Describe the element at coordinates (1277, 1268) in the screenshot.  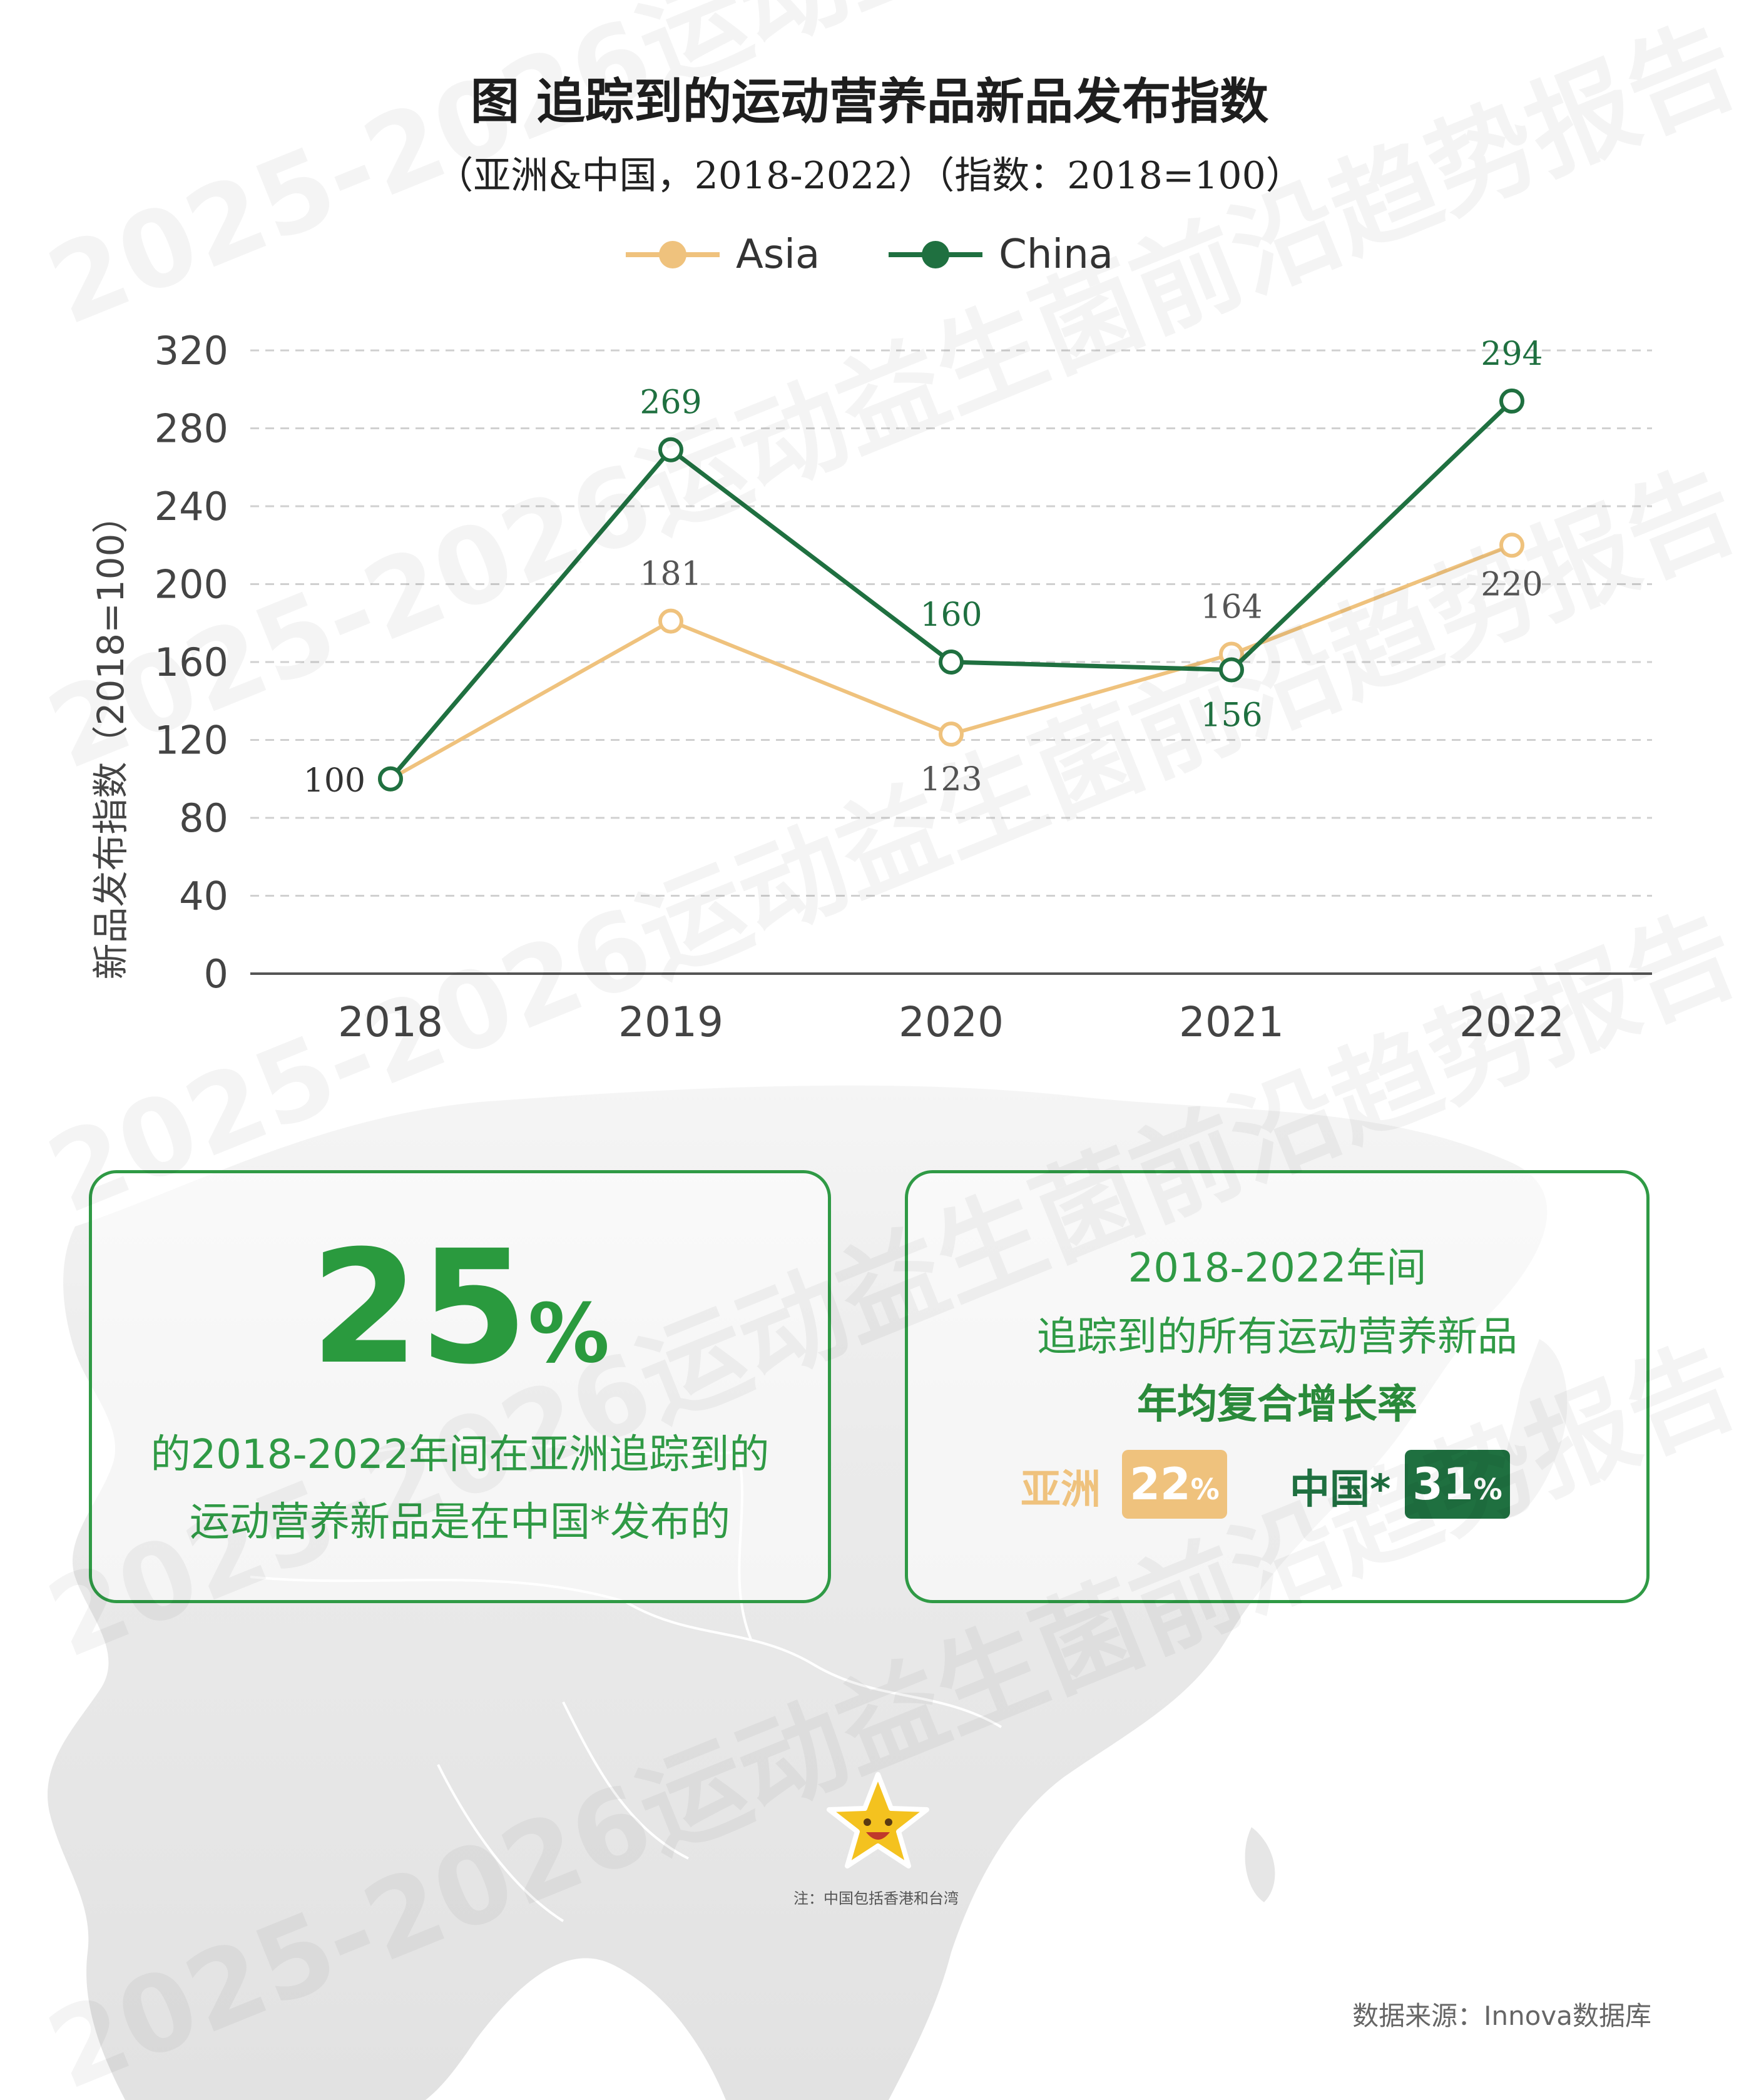
I see `cagr-period: 2018-2022年间` at that location.